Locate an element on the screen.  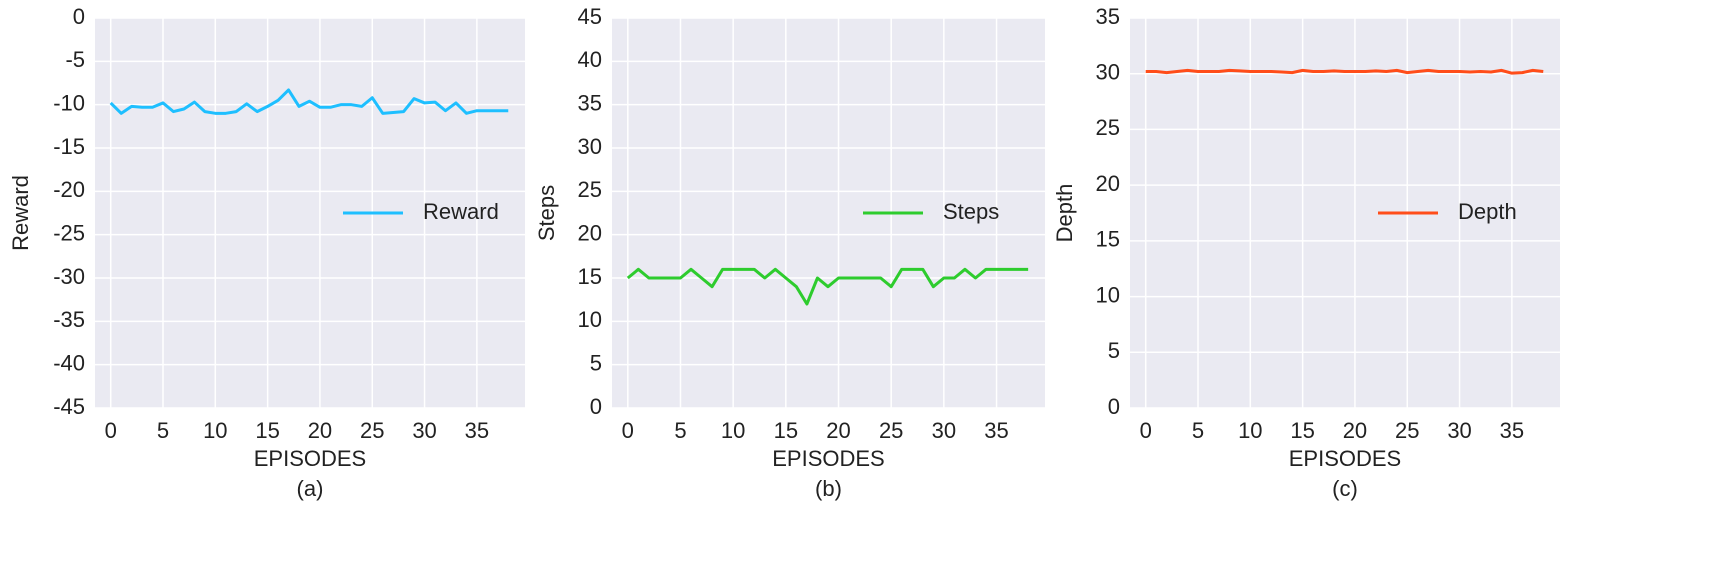
y-tick-label: -40 is located at coordinates (69, 362).